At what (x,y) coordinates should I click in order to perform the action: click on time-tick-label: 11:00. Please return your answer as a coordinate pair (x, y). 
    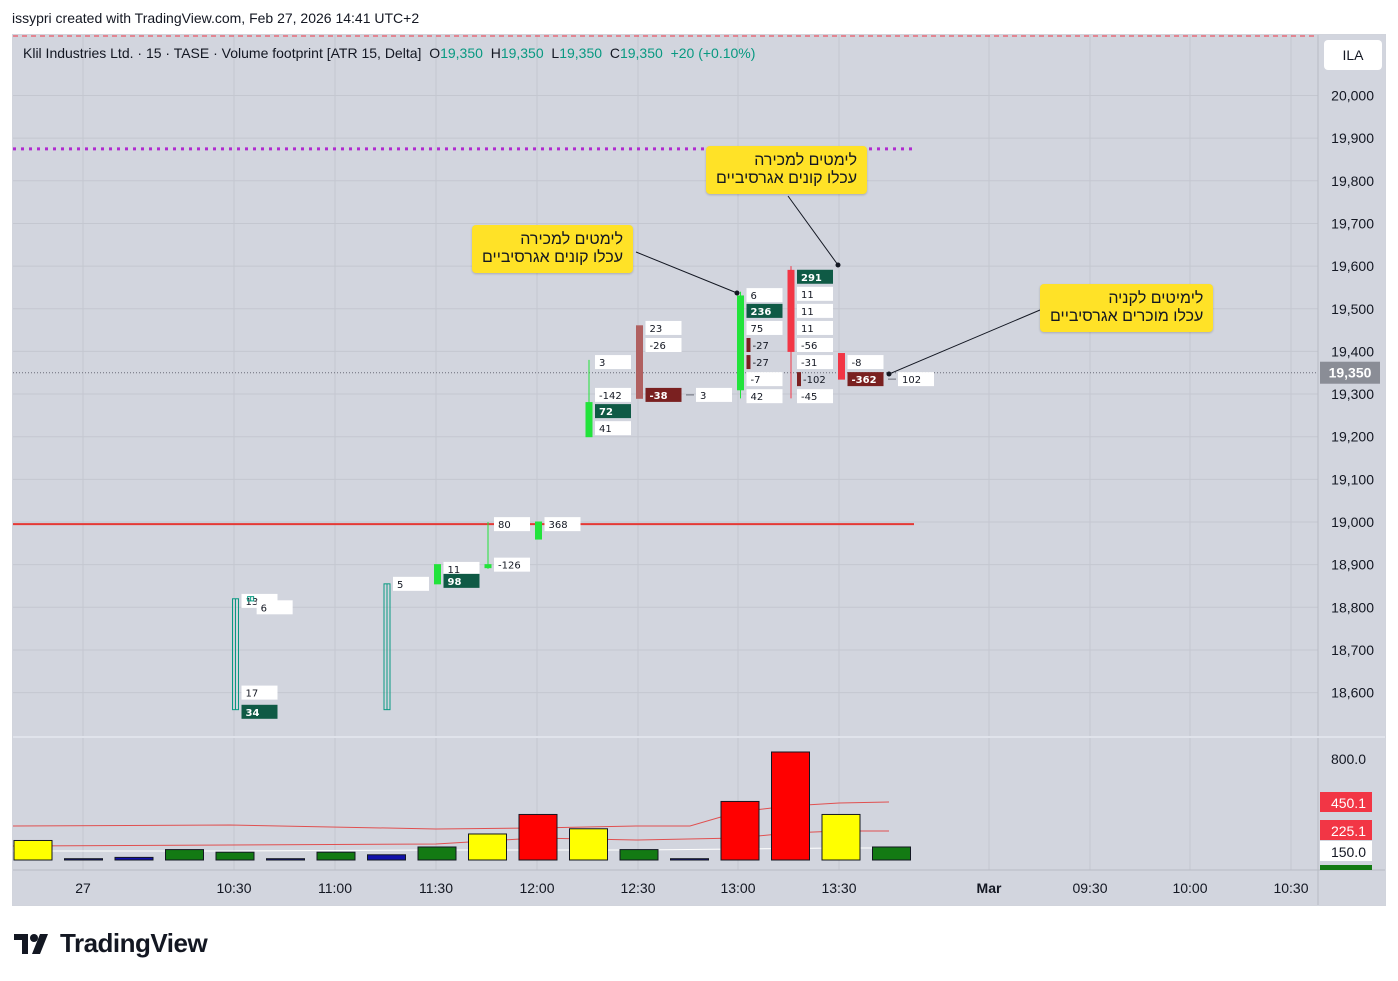
    Looking at the image, I should click on (335, 888).